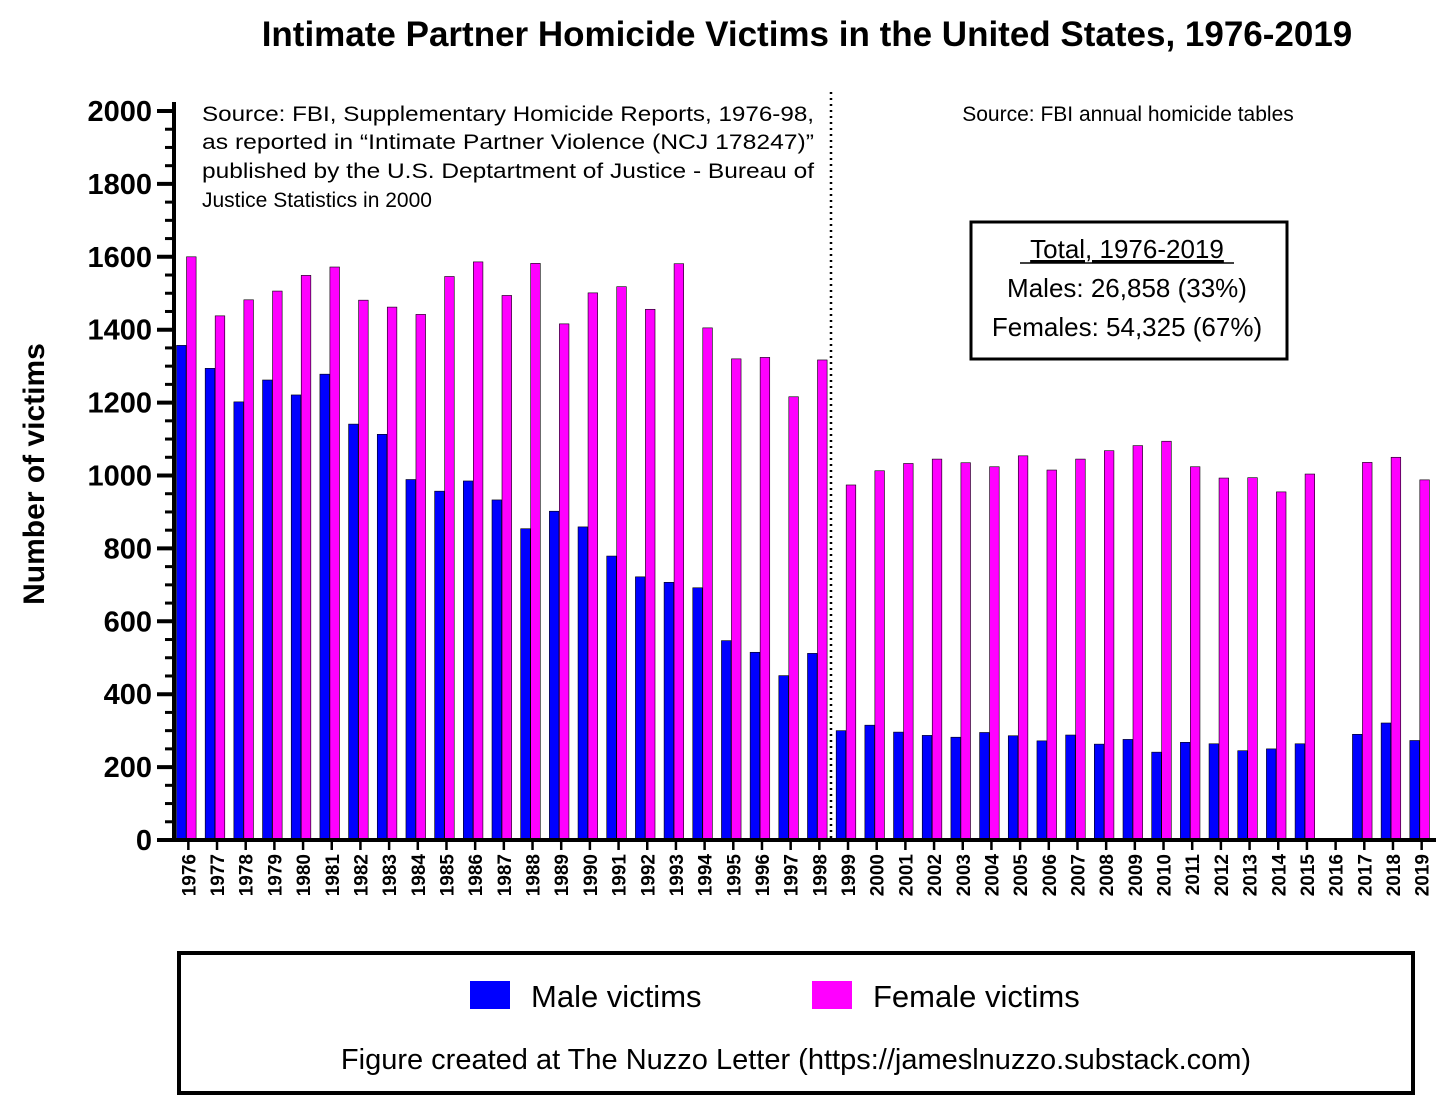 This screenshot has width=1456, height=1100. Describe the element at coordinates (128, 622) in the screenshot. I see `y-tick-label: 600` at that location.